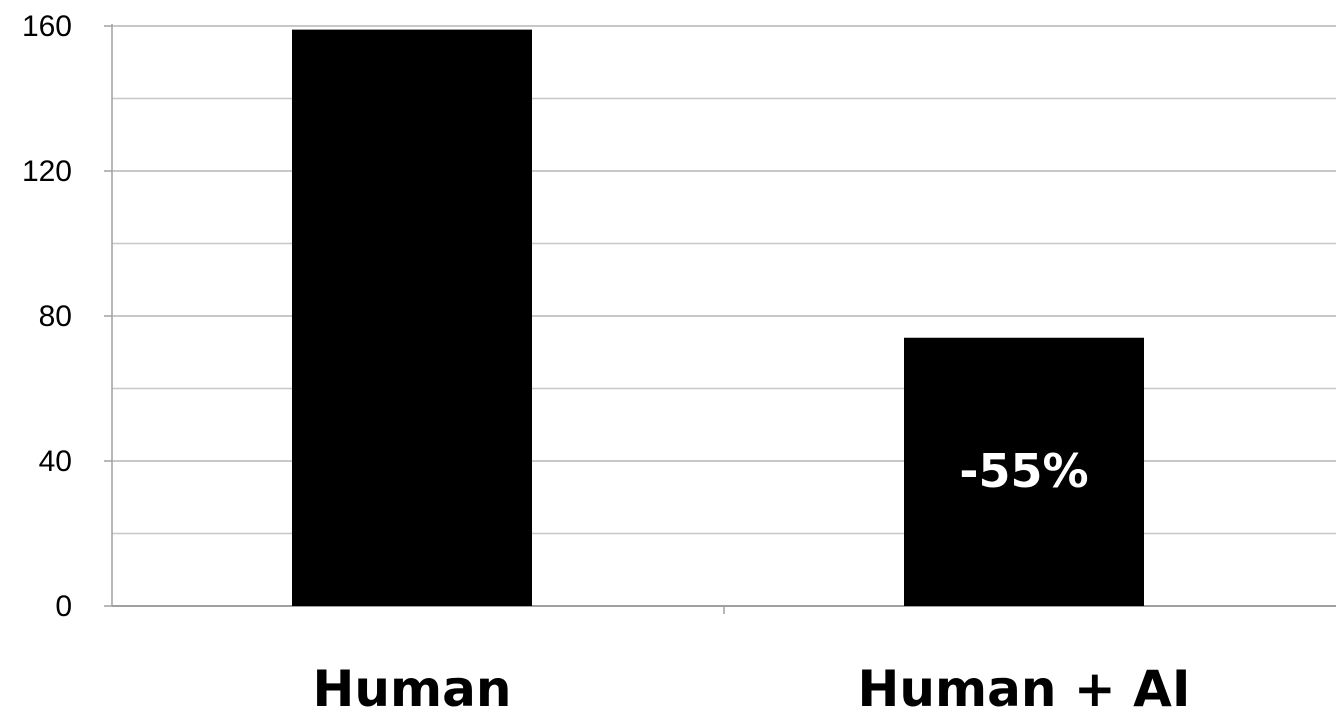 The height and width of the screenshot is (709, 1336). What do you see at coordinates (63, 606) in the screenshot?
I see `y-tick-label: 0` at bounding box center [63, 606].